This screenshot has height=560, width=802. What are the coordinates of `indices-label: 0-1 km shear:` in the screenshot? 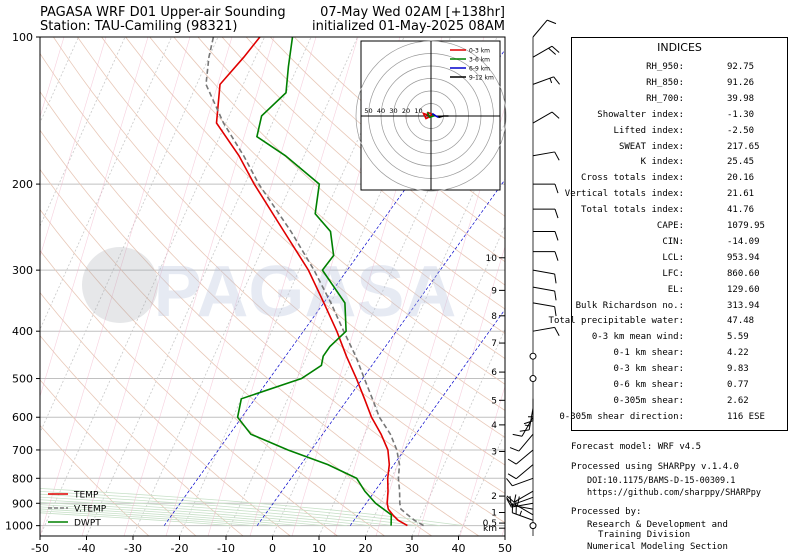 It's located at (648, 353).